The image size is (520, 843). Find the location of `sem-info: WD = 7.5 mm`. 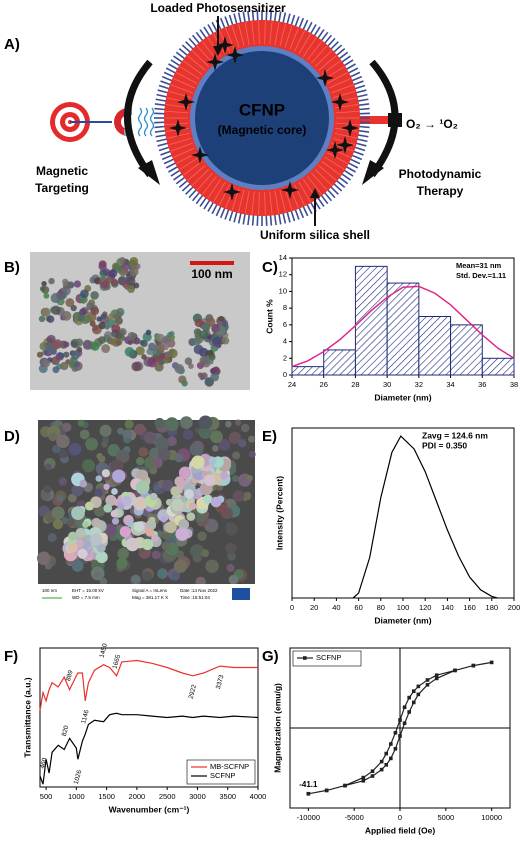

sem-info: WD = 7.5 mm is located at coordinates (86, 597).